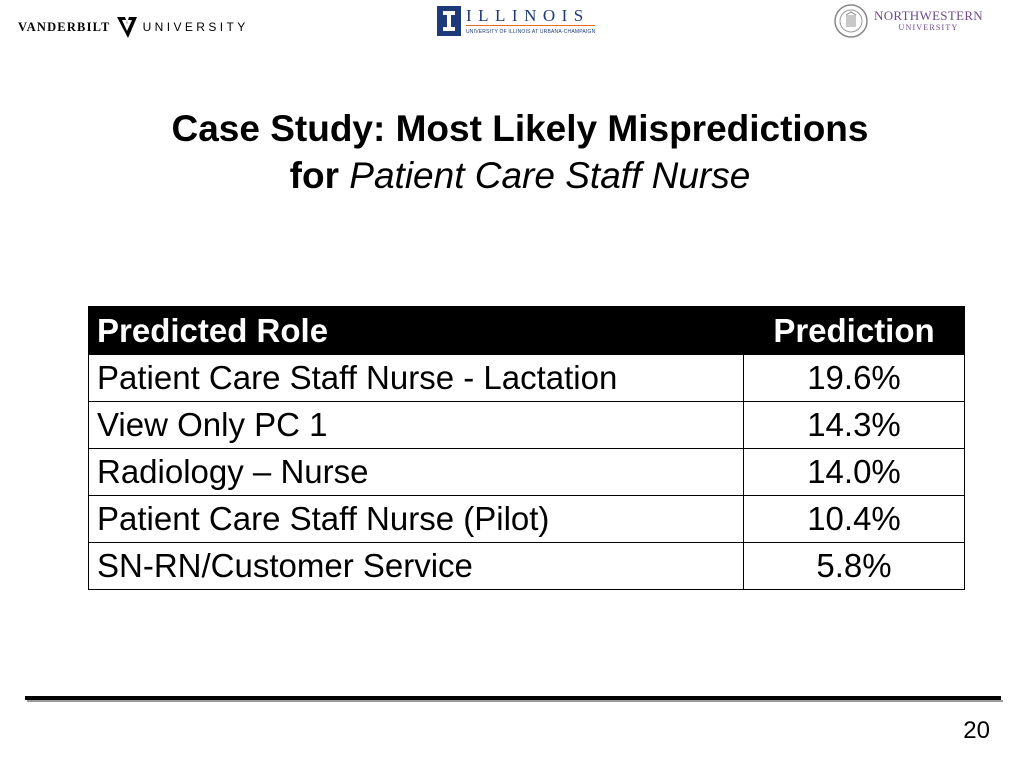 The height and width of the screenshot is (768, 1024). I want to click on title-role-name: Patient Care Staff Nurse, so click(550, 175).